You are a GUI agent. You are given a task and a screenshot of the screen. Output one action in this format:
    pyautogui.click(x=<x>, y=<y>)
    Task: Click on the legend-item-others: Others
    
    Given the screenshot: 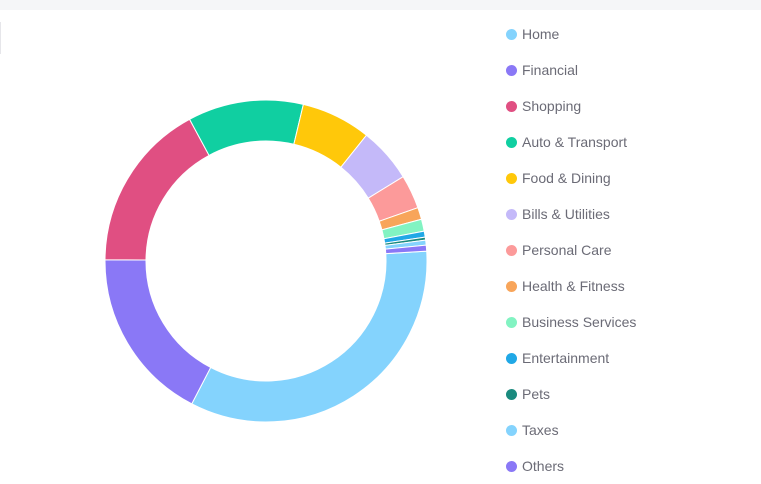 What is the action you would take?
    pyautogui.click(x=631, y=466)
    